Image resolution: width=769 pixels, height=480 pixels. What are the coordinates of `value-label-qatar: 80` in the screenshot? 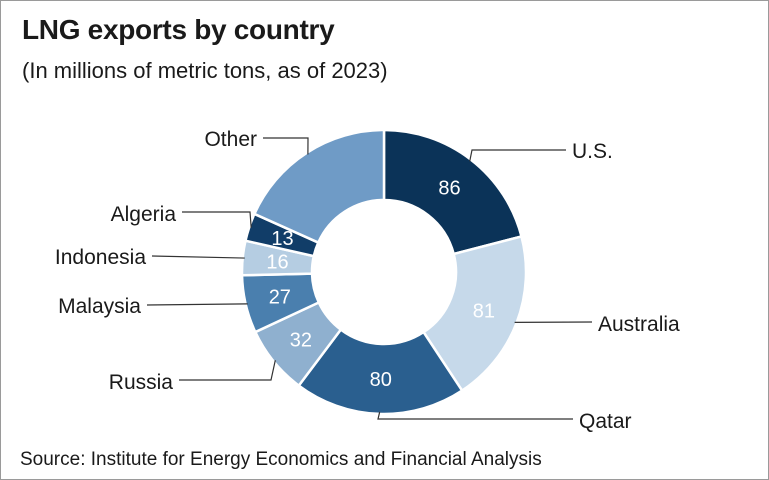 It's located at (381, 380).